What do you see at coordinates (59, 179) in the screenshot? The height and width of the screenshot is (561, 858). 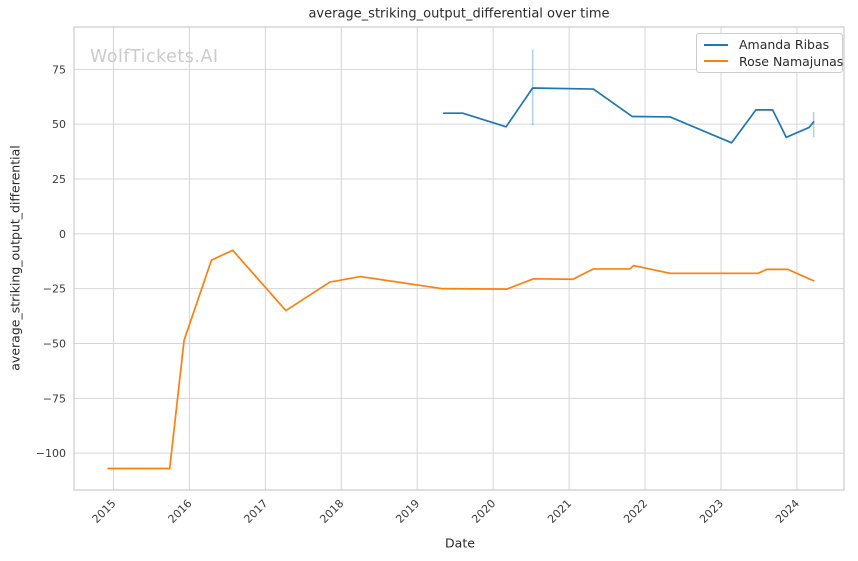 I see `y-tick-label: 25` at bounding box center [59, 179].